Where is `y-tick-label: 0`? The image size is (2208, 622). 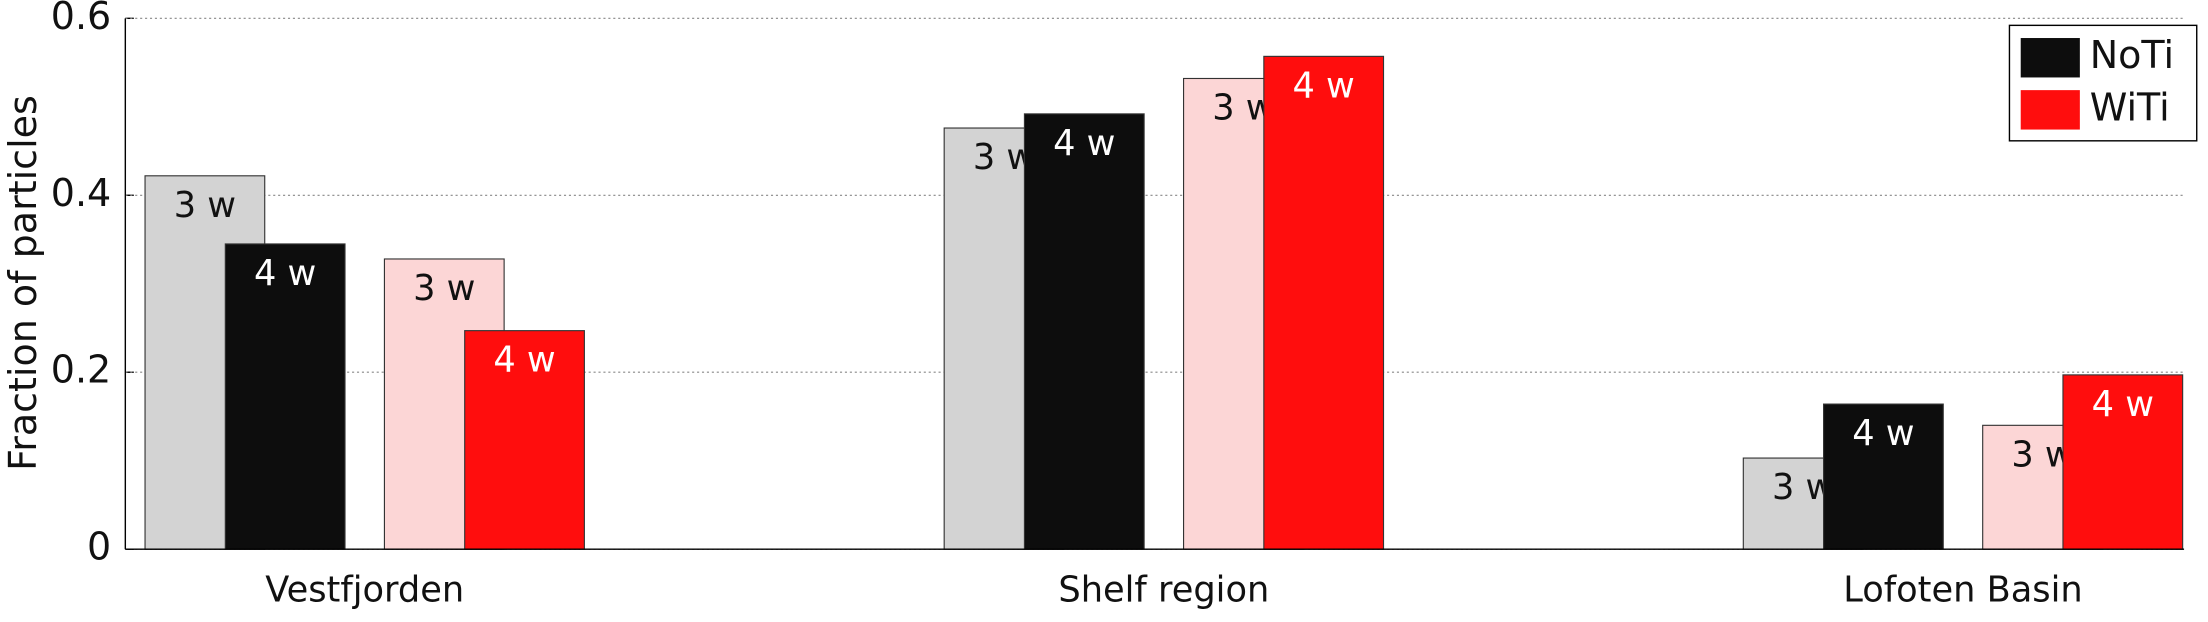 y-tick-label: 0 is located at coordinates (99, 547).